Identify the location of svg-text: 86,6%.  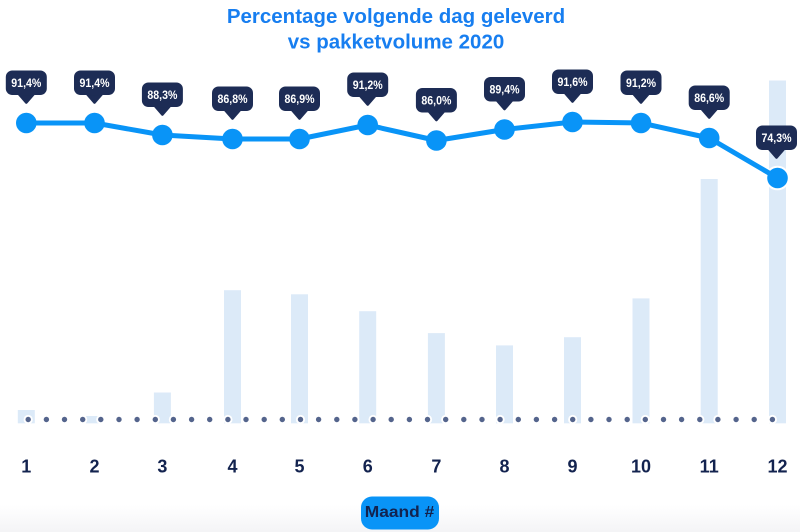
(709, 99).